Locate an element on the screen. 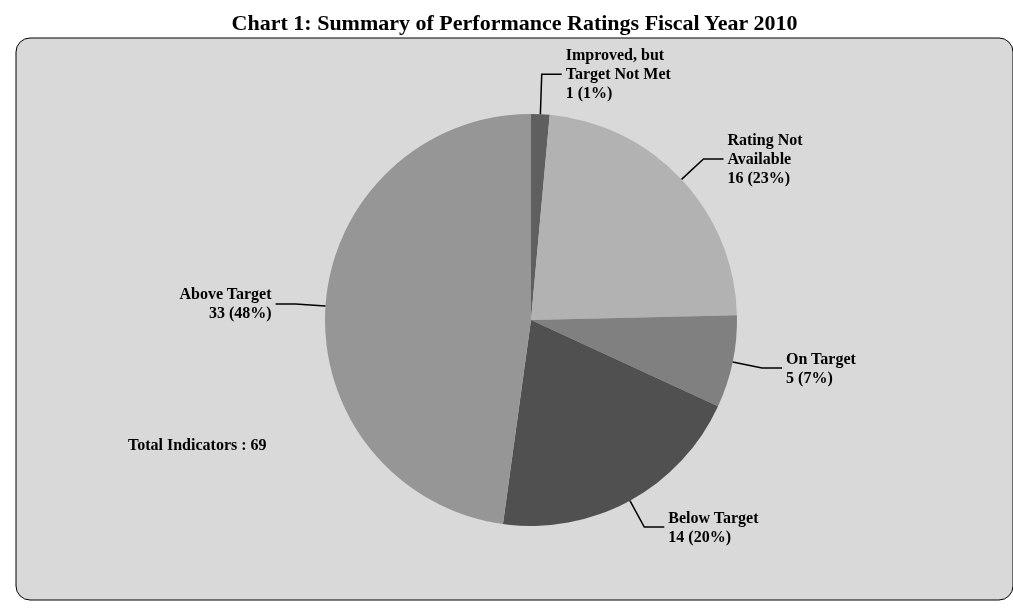 This screenshot has height=608, width=1013. slice-label: Above Target is located at coordinates (226, 294).